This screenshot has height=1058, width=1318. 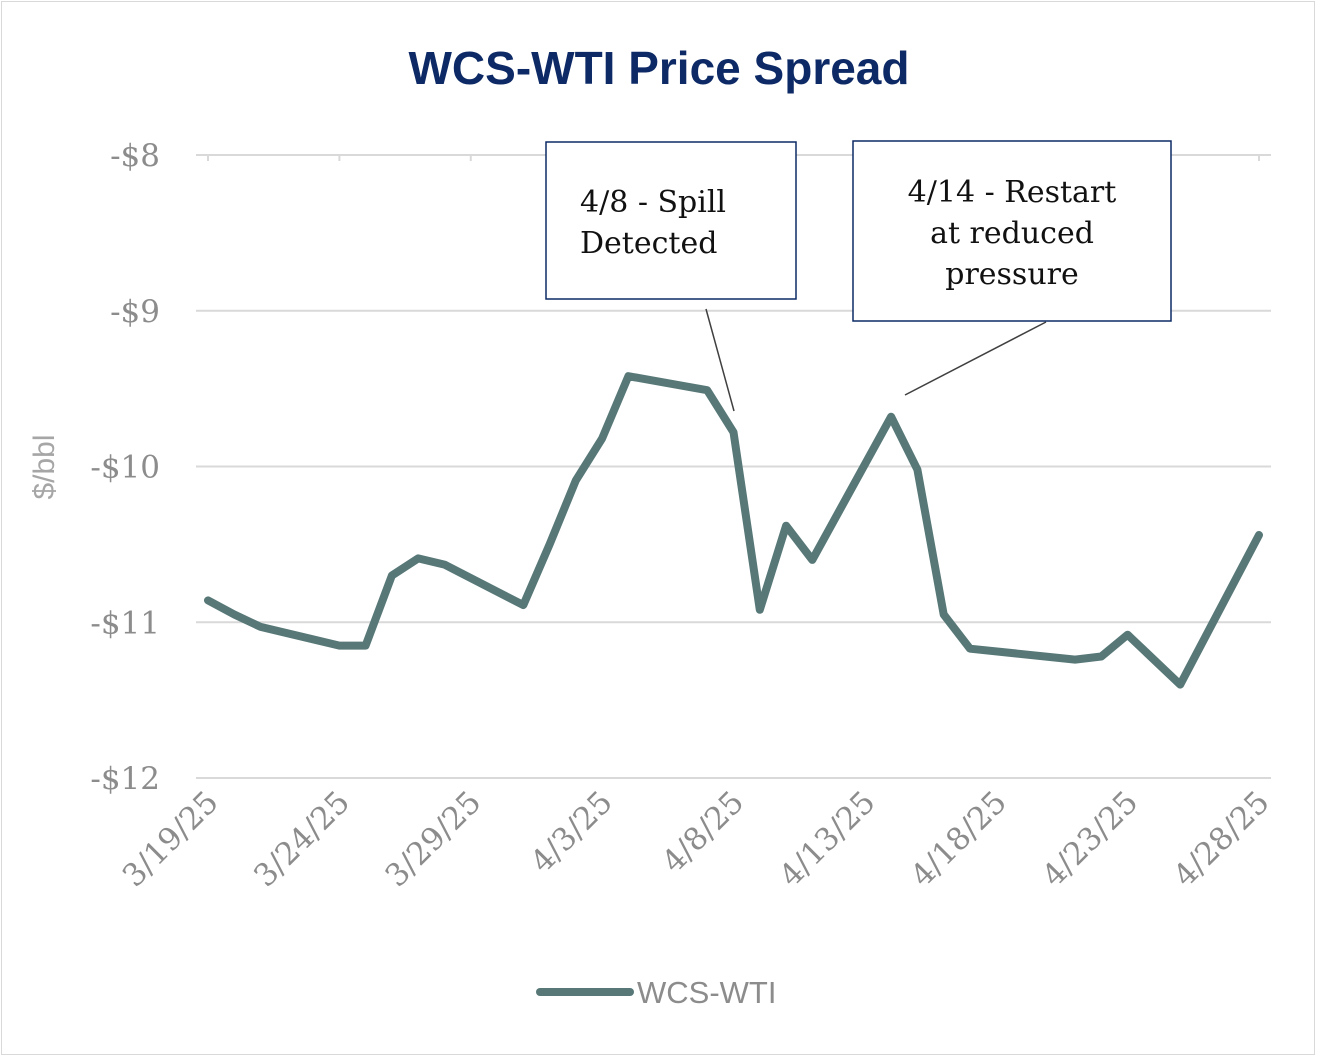 I want to click on legend-label: WCS-WTI, so click(x=706, y=992).